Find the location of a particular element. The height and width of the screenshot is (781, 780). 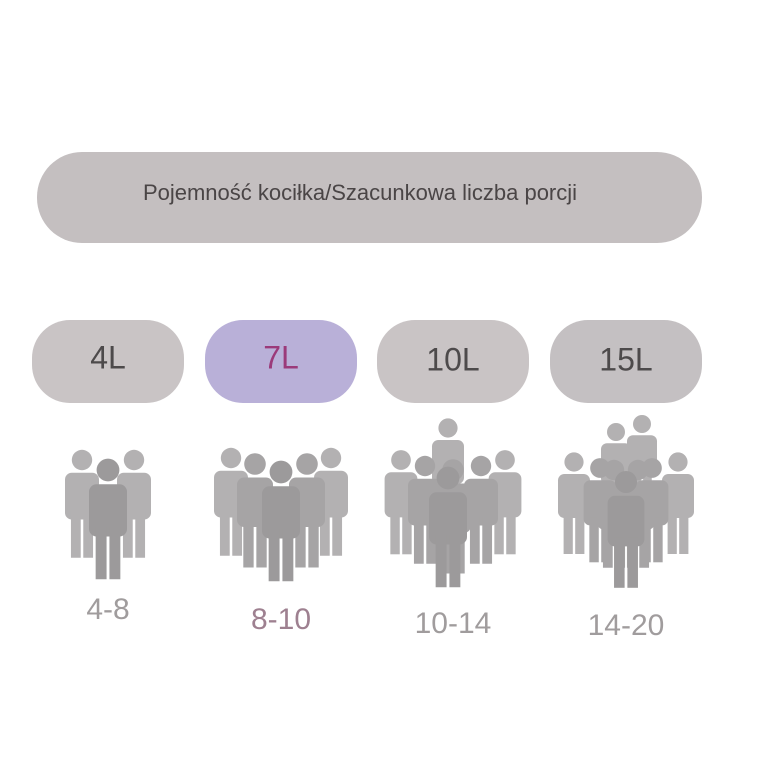

capacity: 7L is located at coordinates (281, 357).